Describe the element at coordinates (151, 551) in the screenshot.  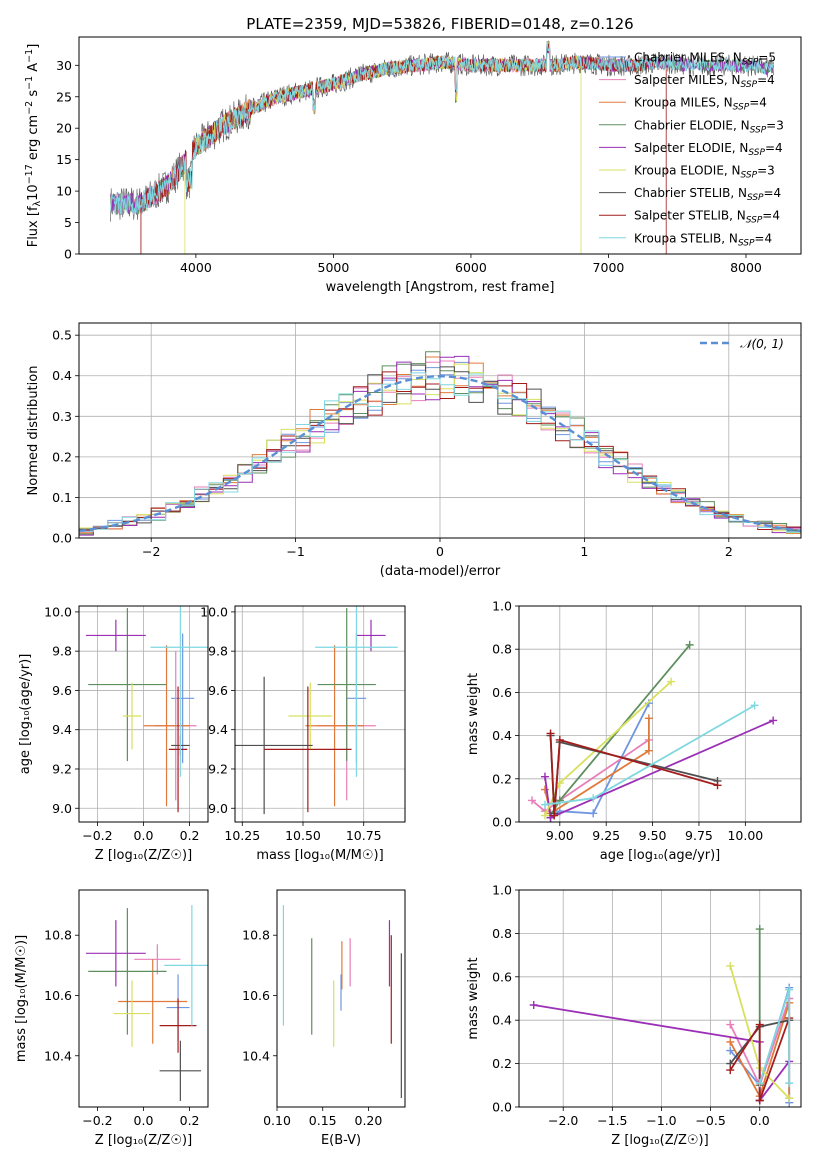
I see `x-tick-label: −2` at that location.